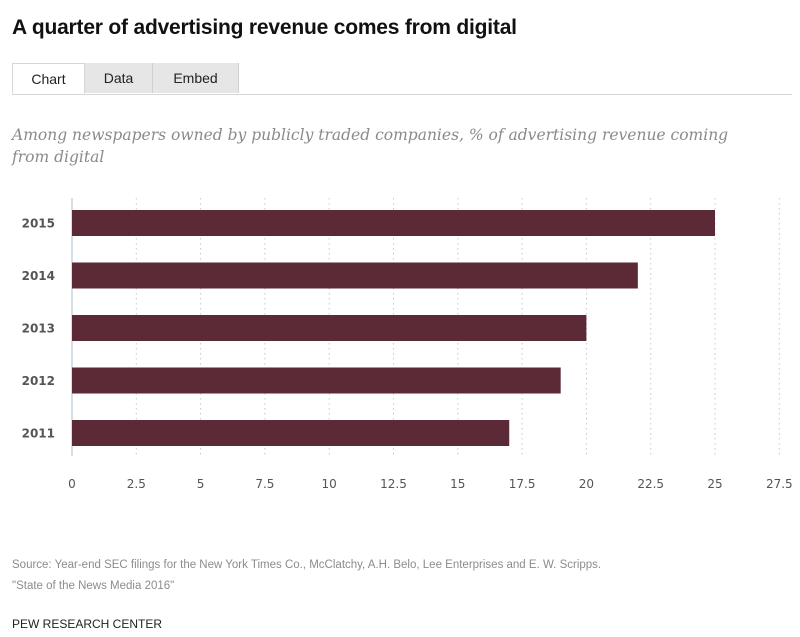  I want to click on y-axis-labels: 2015 2014 2013 2012 2011, so click(38, 329).